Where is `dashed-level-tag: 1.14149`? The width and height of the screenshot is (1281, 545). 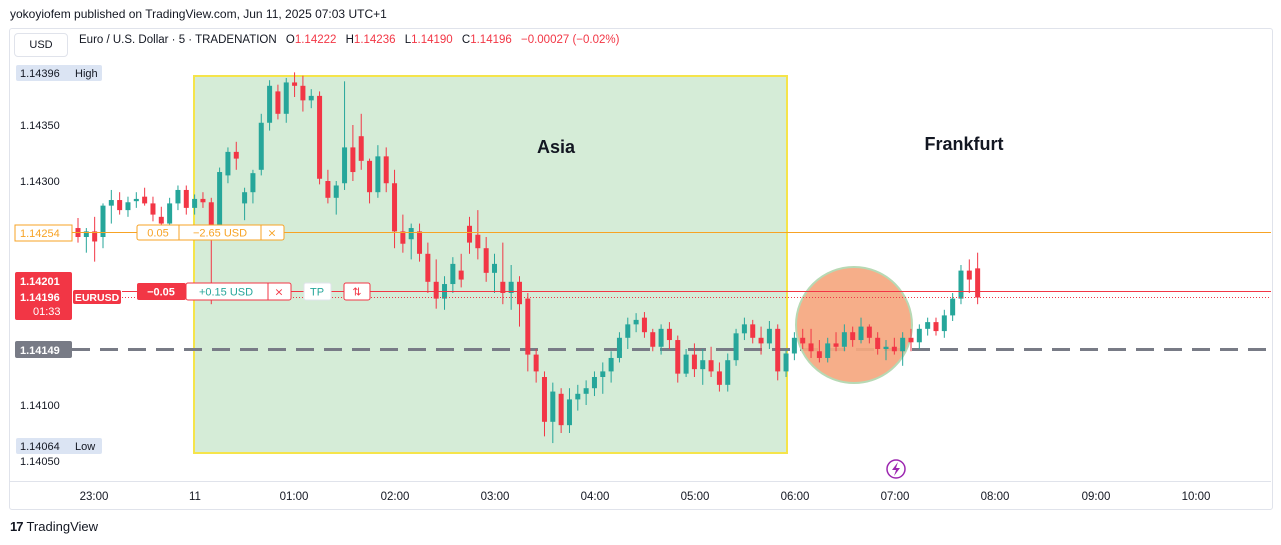 dashed-level-tag: 1.14149 is located at coordinates (43, 349).